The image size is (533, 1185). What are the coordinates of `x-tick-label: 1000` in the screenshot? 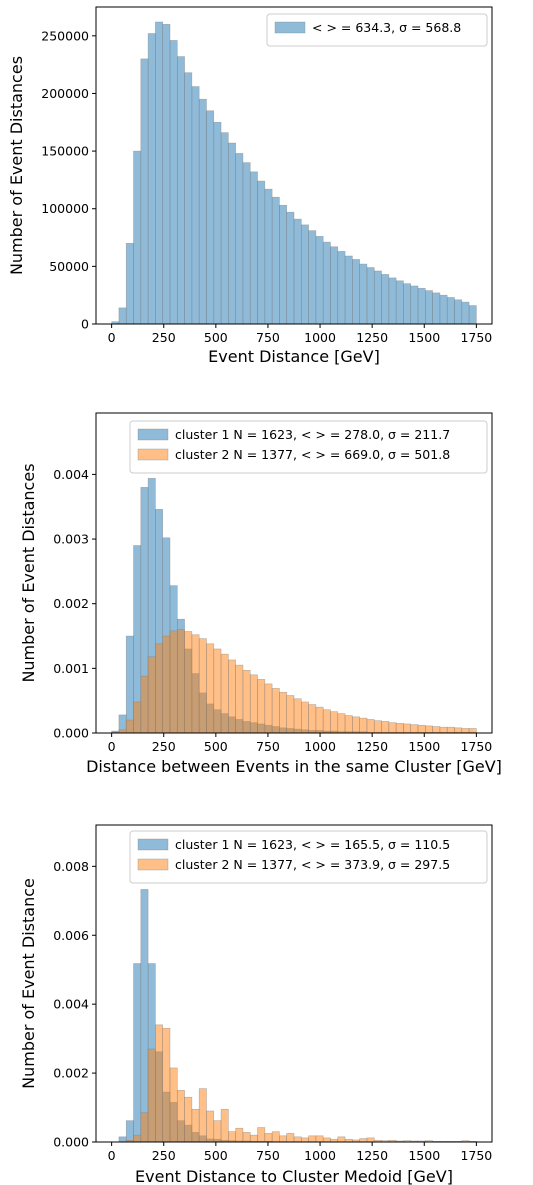 It's located at (320, 746).